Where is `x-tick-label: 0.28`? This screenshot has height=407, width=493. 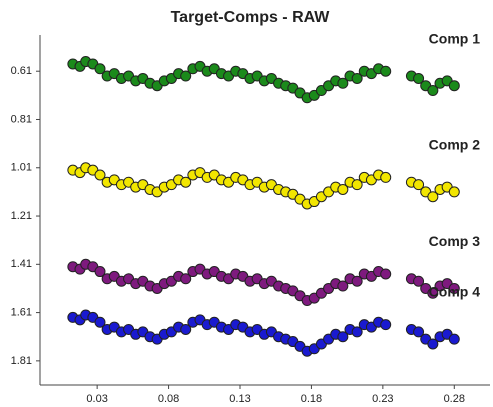 x-tick-label: 0.28 is located at coordinates (454, 399).